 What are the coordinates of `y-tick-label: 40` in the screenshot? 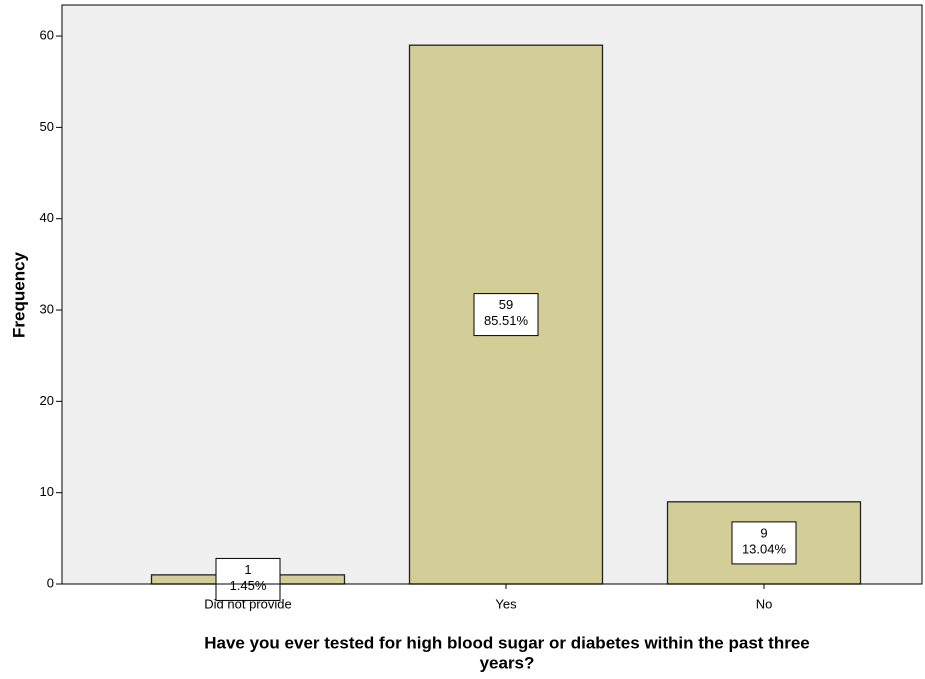 It's located at (47, 217).